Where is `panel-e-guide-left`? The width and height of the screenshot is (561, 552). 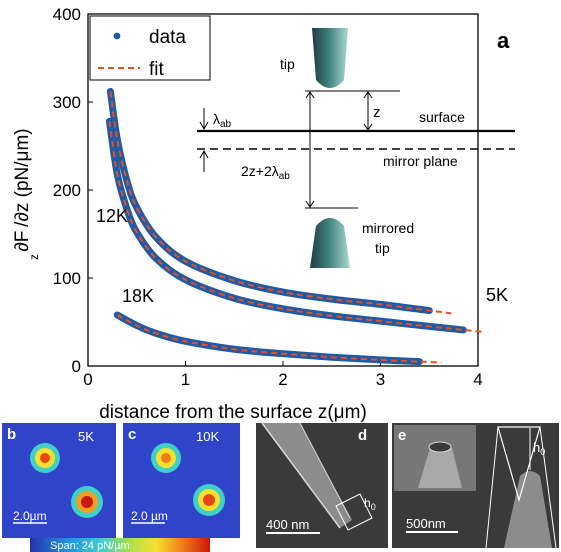 panel-e-guide-left is located at coordinates (492, 487).